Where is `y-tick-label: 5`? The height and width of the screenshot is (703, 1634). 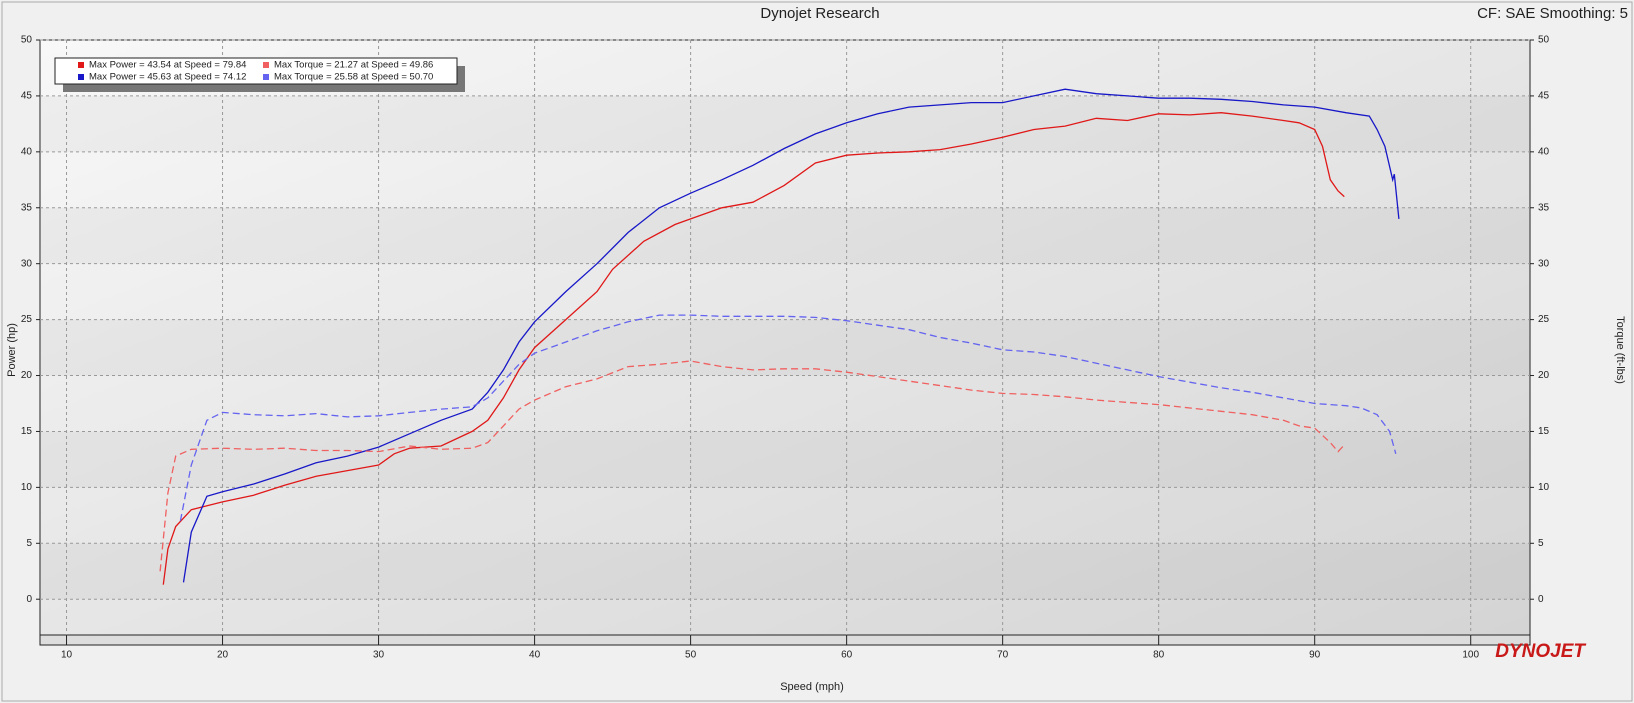 y-tick-label: 5 is located at coordinates (29, 543).